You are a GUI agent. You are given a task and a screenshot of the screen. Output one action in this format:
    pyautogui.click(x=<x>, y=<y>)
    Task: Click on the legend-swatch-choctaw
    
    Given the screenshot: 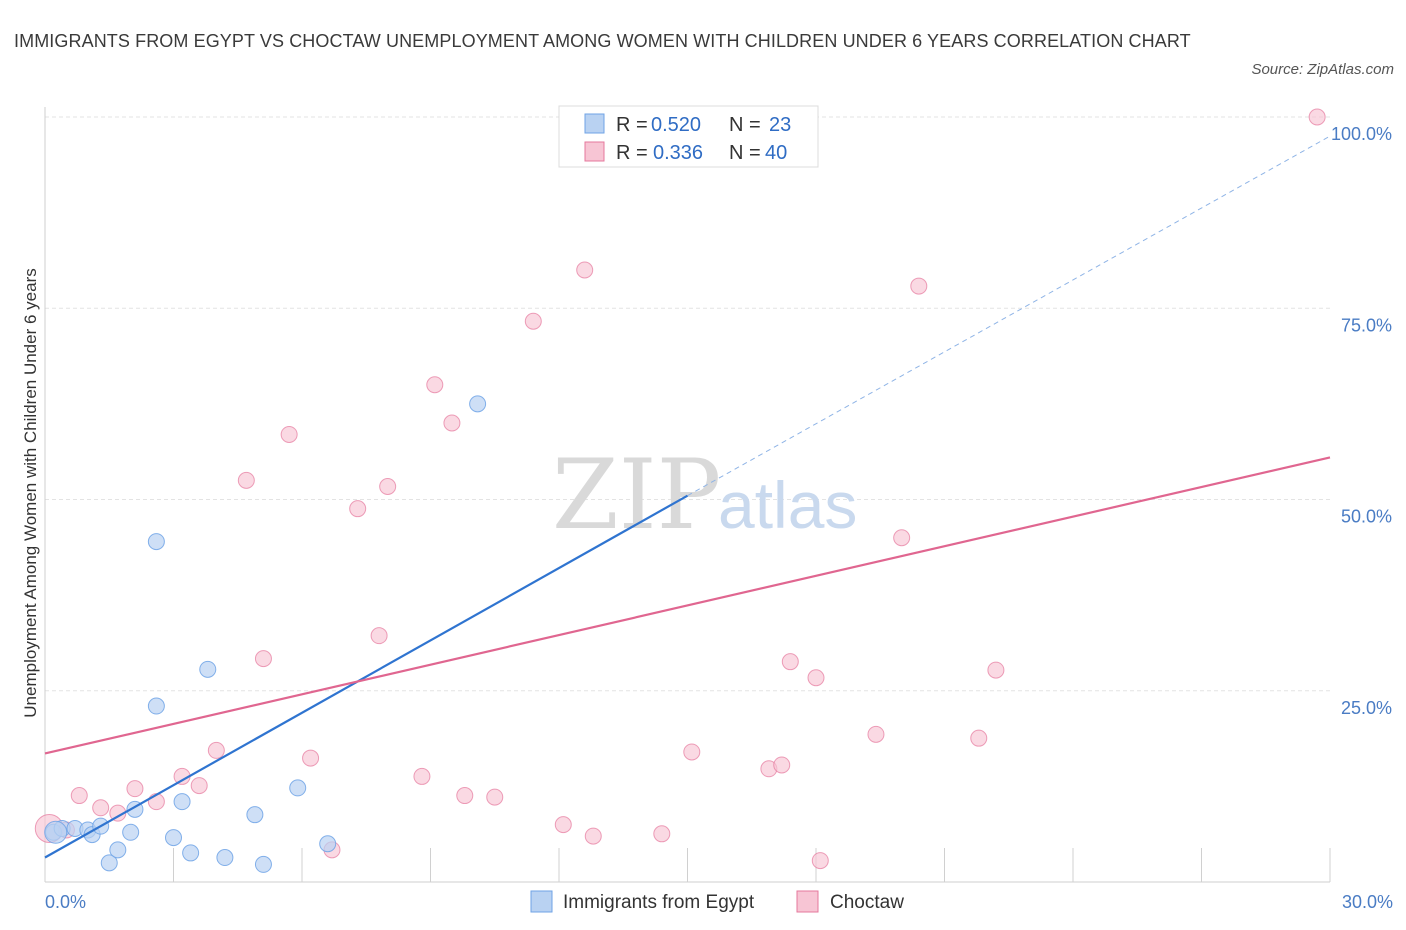 What is the action you would take?
    pyautogui.click(x=594, y=151)
    